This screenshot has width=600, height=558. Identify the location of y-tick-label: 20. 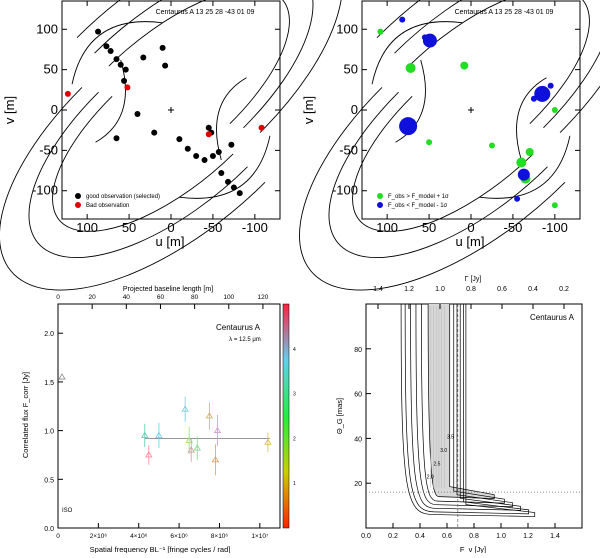
(358, 484).